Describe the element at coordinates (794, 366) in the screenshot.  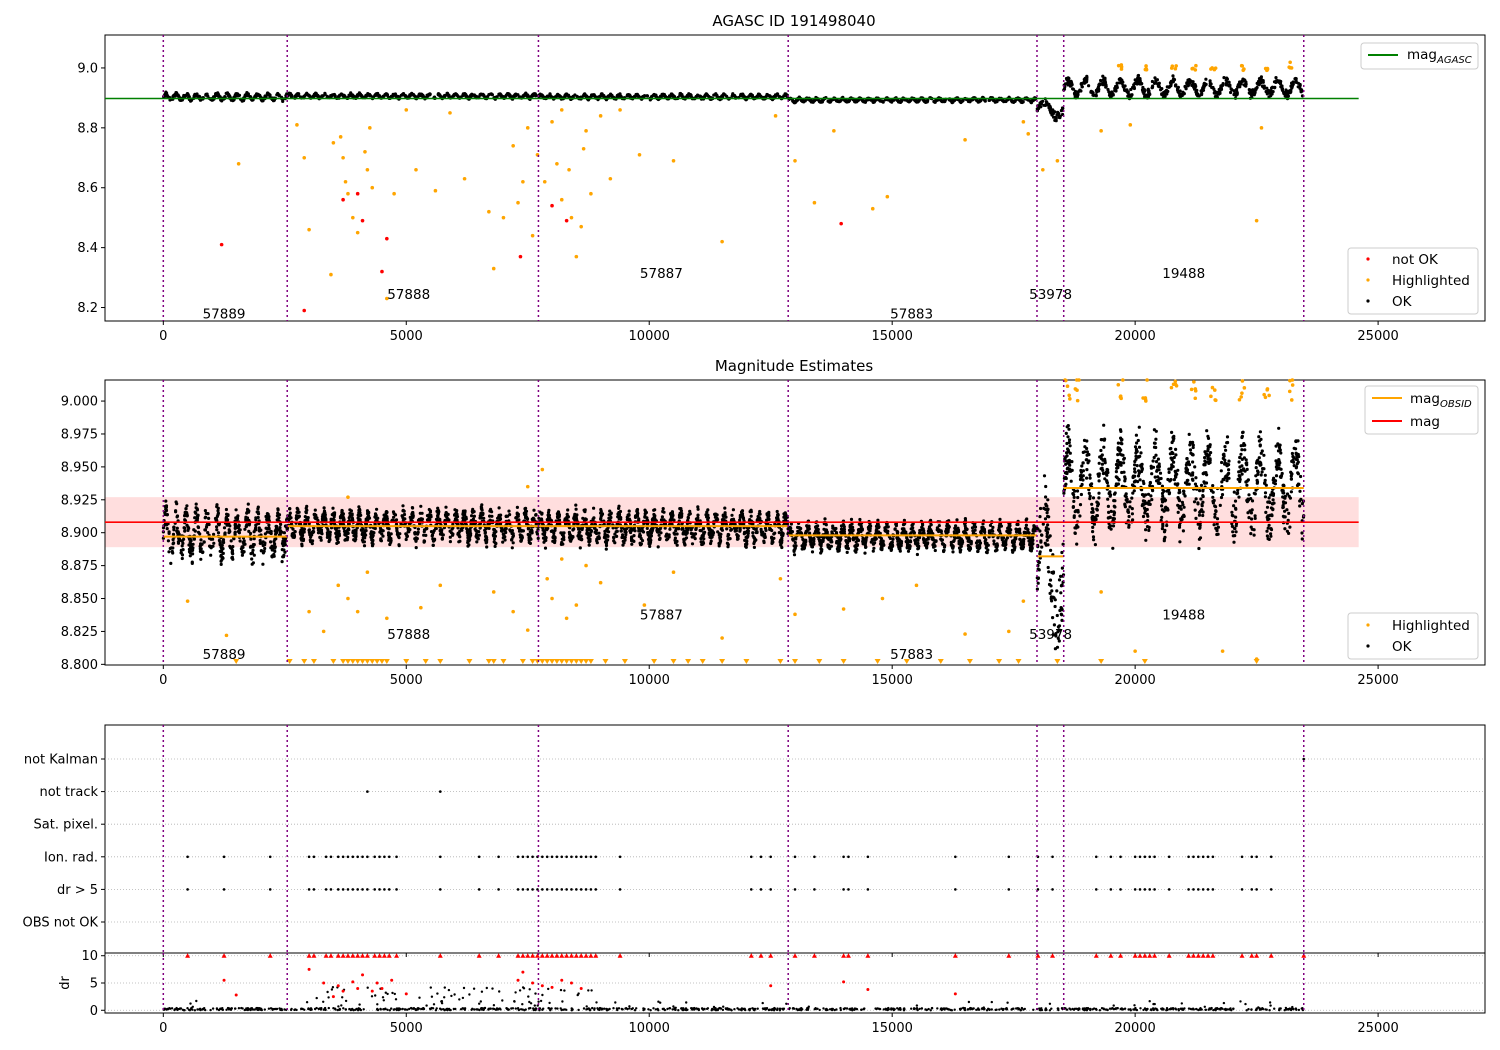
I see `estimates-title: Magnitude Estimates` at that location.